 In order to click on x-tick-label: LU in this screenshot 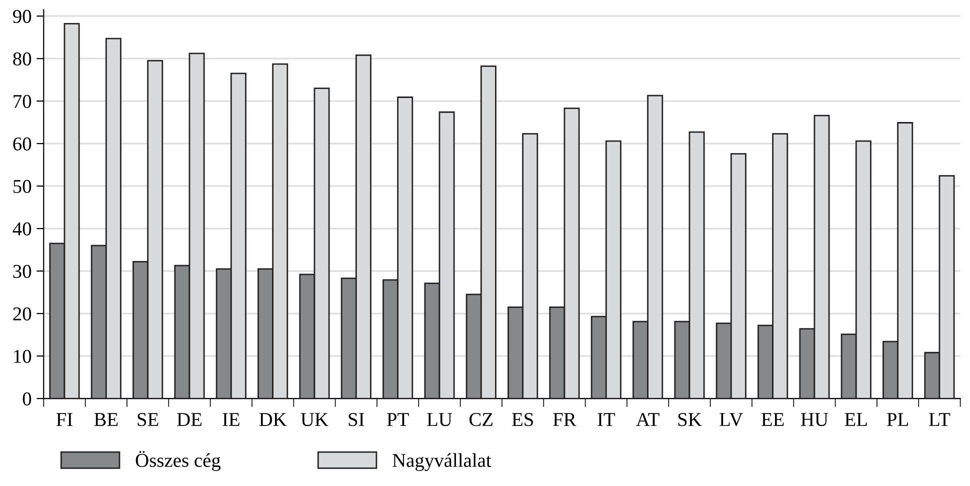, I will do `click(439, 419)`.